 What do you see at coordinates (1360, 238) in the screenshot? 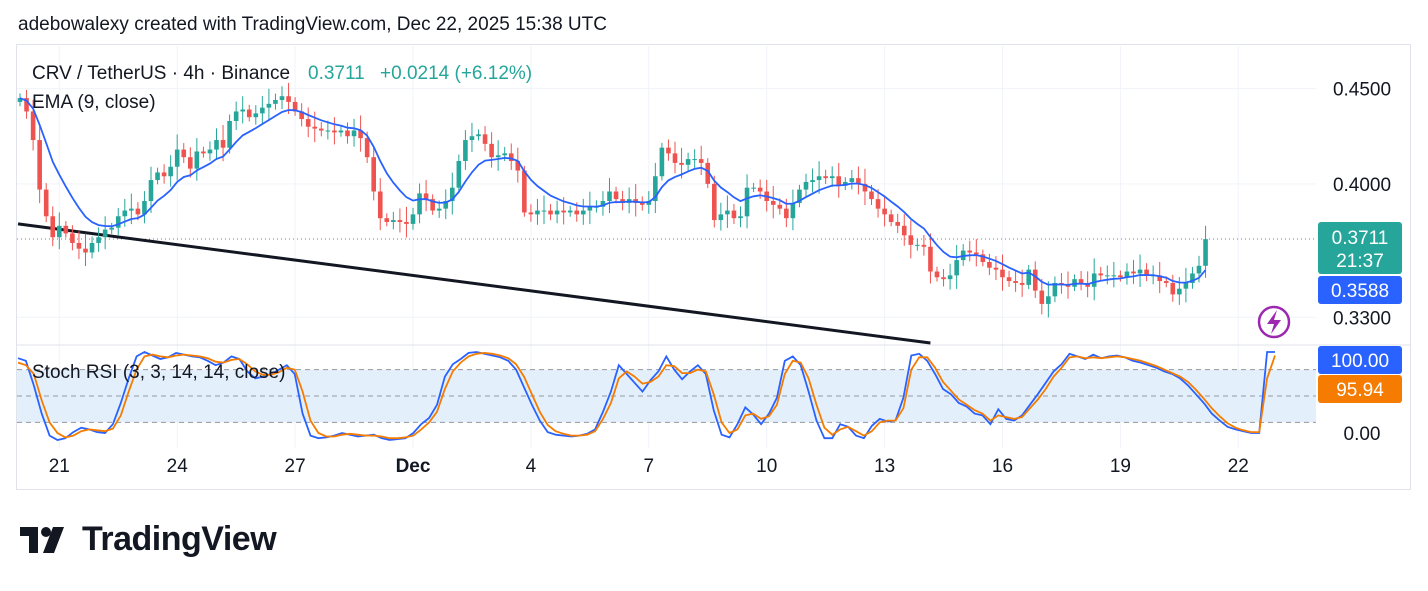
I see `last-price-value: 0.3711` at bounding box center [1360, 238].